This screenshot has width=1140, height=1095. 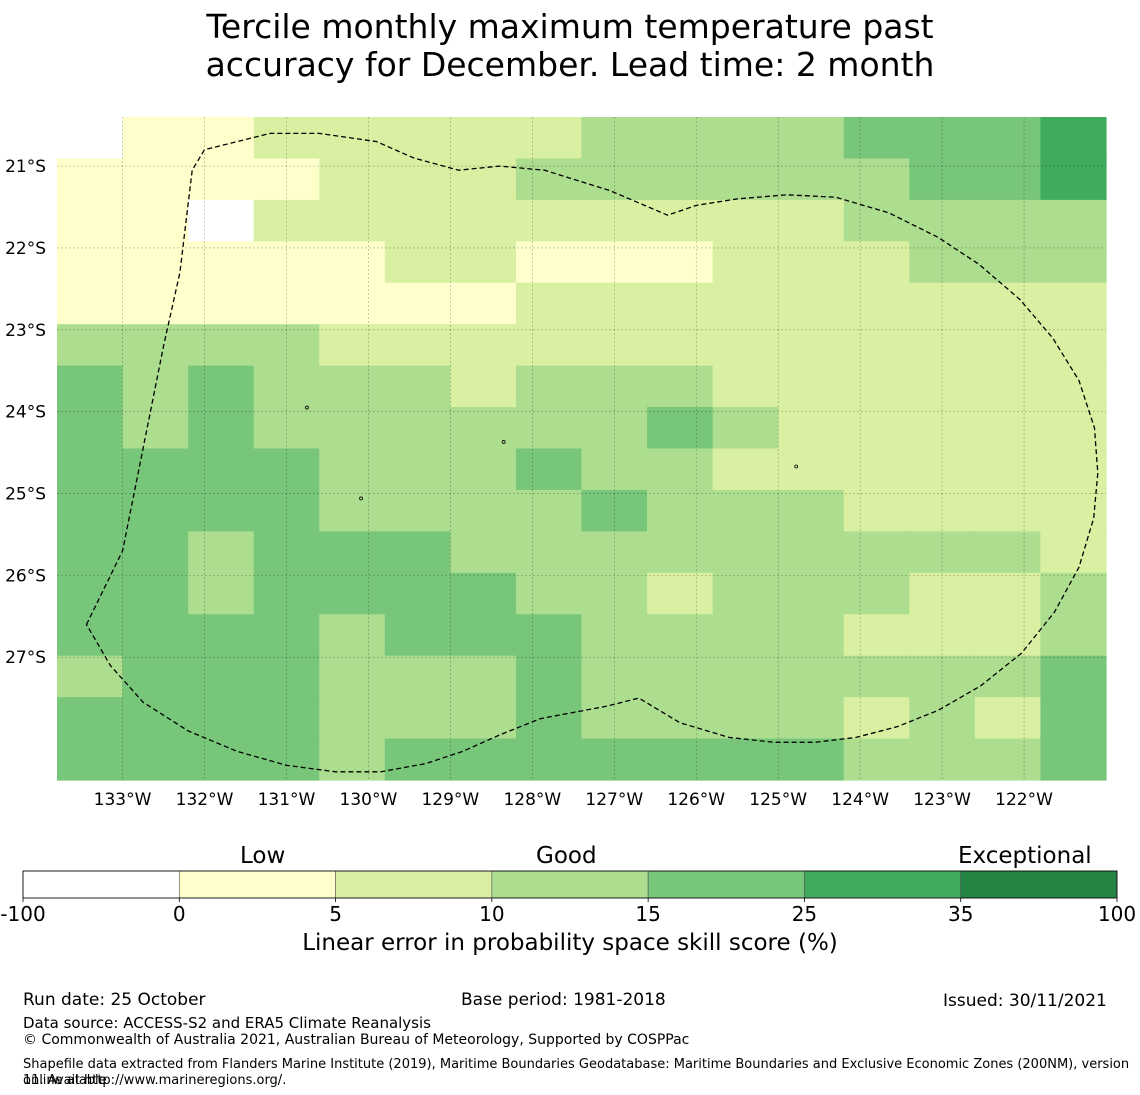 What do you see at coordinates (287, 800) in the screenshot?
I see `lon-tick-label: 131°W` at bounding box center [287, 800].